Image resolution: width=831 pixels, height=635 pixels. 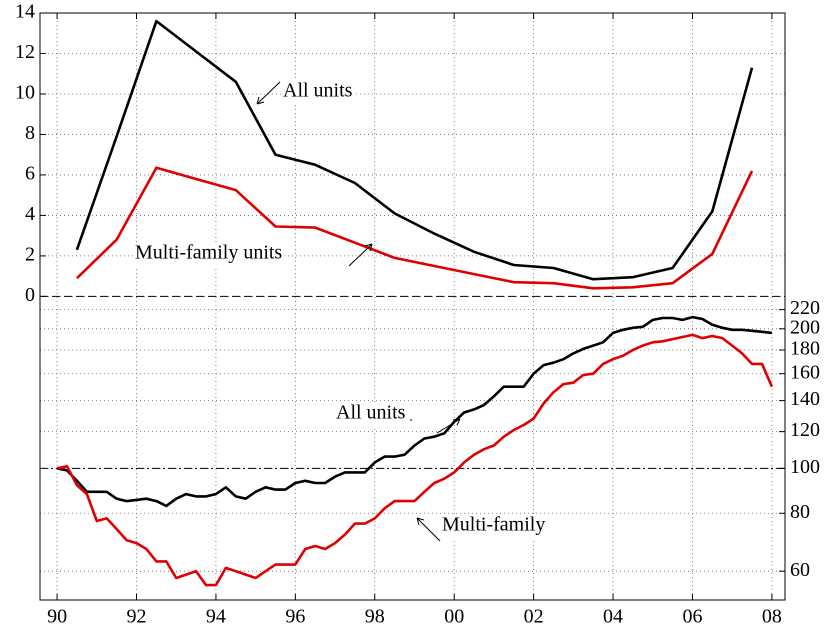 I want to click on y-tick-label: 4, so click(x=30, y=214).